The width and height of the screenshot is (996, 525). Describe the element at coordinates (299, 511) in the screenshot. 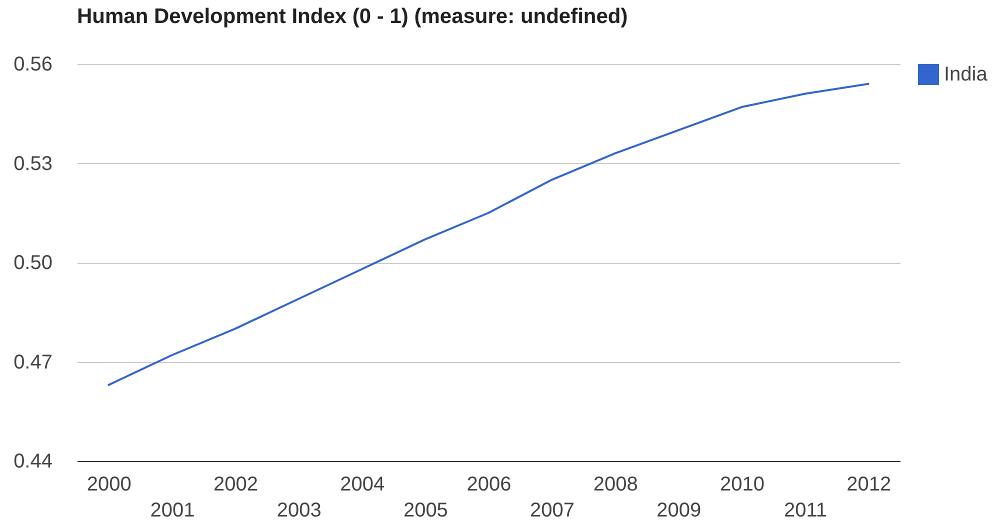

I see `x-tick-label: 2003` at that location.